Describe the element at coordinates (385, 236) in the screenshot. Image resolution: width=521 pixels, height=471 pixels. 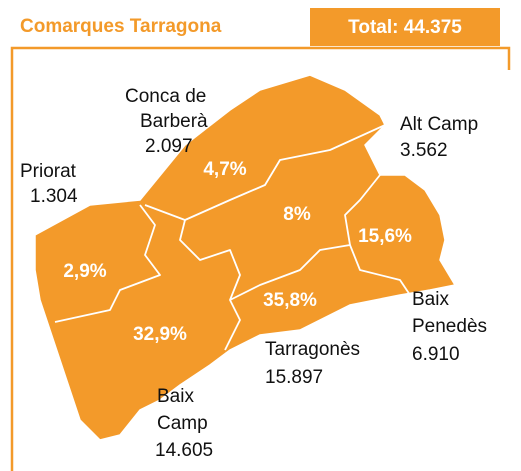
I see `region-percent: 15,6%` at that location.